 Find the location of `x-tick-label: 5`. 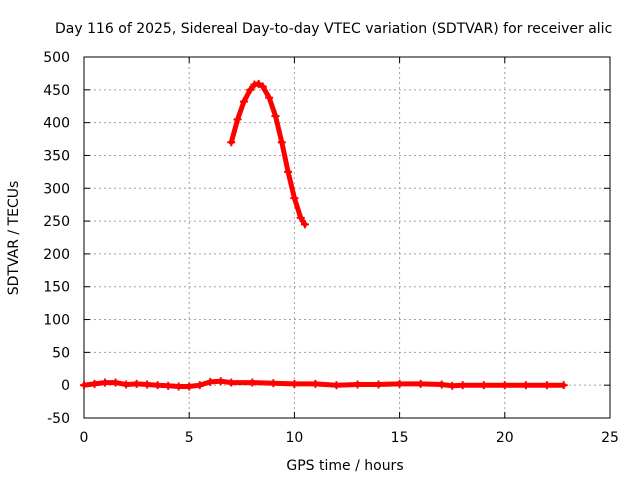

x-tick-label: 5 is located at coordinates (189, 438).